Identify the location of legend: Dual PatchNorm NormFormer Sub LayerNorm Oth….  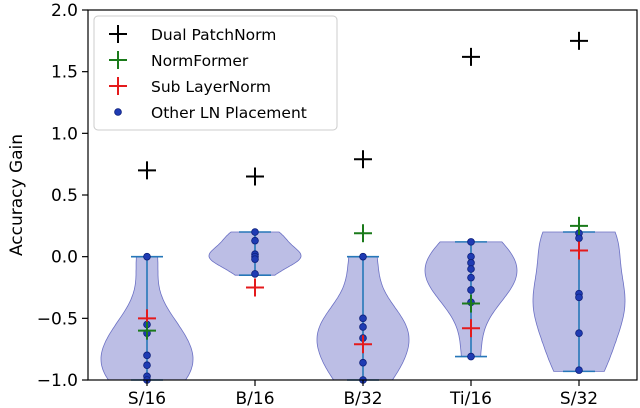
(215, 73).